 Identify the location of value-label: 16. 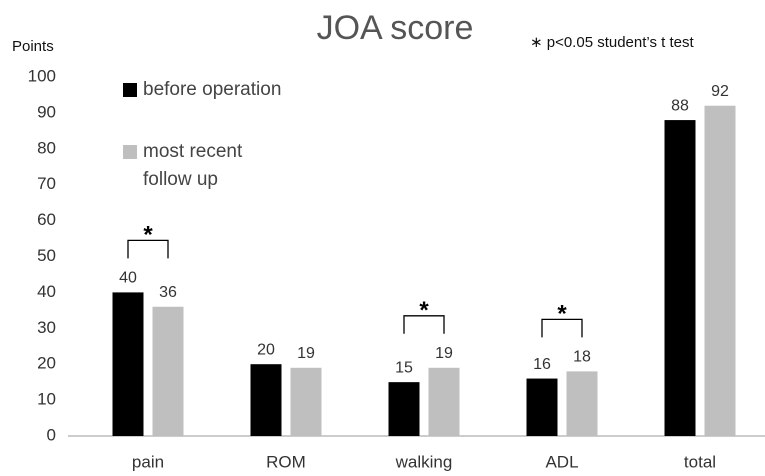
(542, 364).